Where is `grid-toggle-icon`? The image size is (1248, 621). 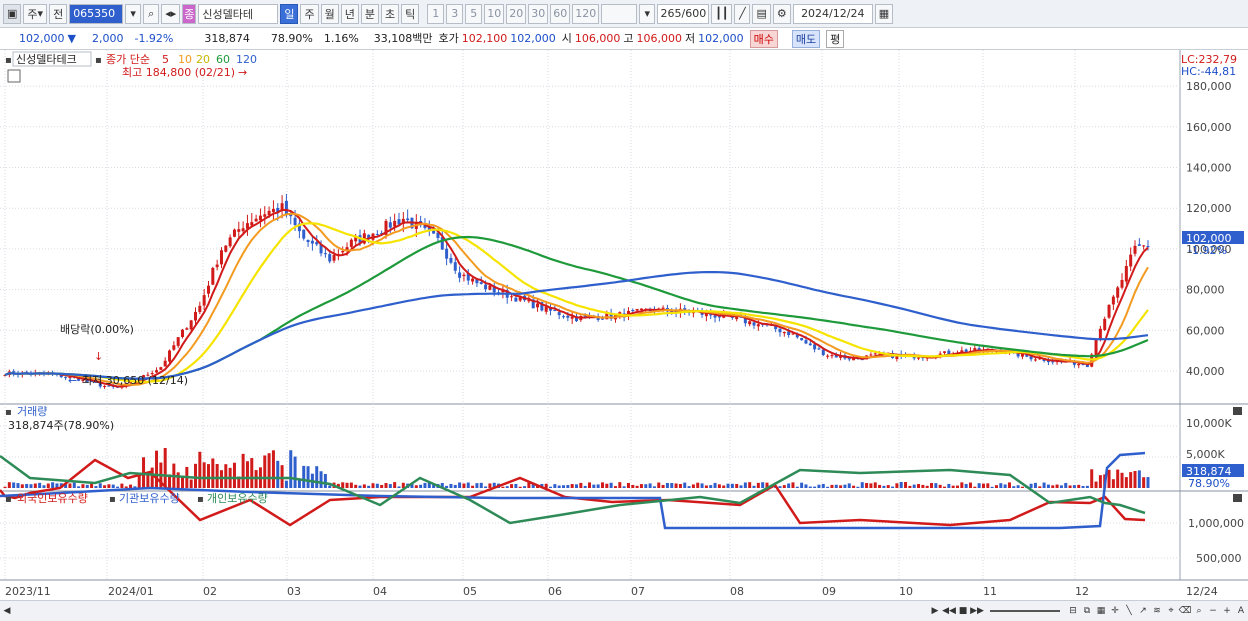
grid-toggle-icon is located at coordinates (14, 76).